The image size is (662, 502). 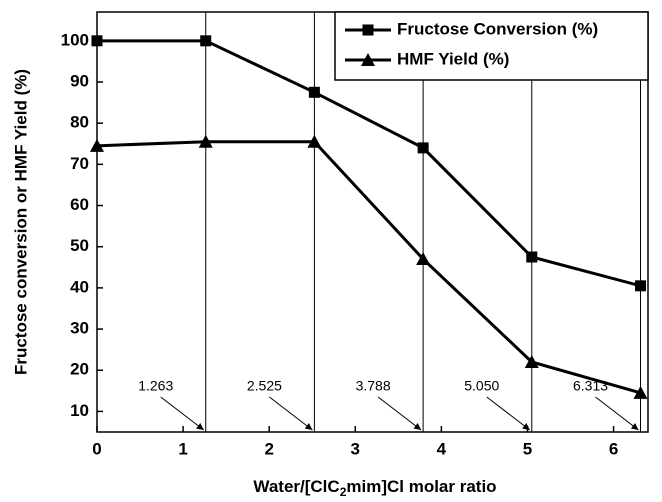 I want to click on annotation-label: 1.263, so click(x=155, y=386).